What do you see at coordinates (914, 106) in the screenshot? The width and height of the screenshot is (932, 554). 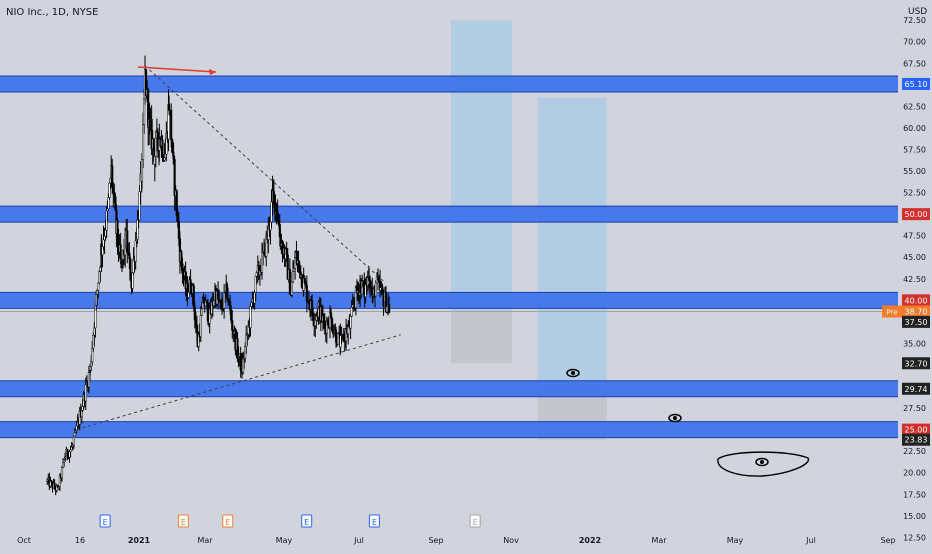 I see `y-tick-label: 62.50` at bounding box center [914, 106].